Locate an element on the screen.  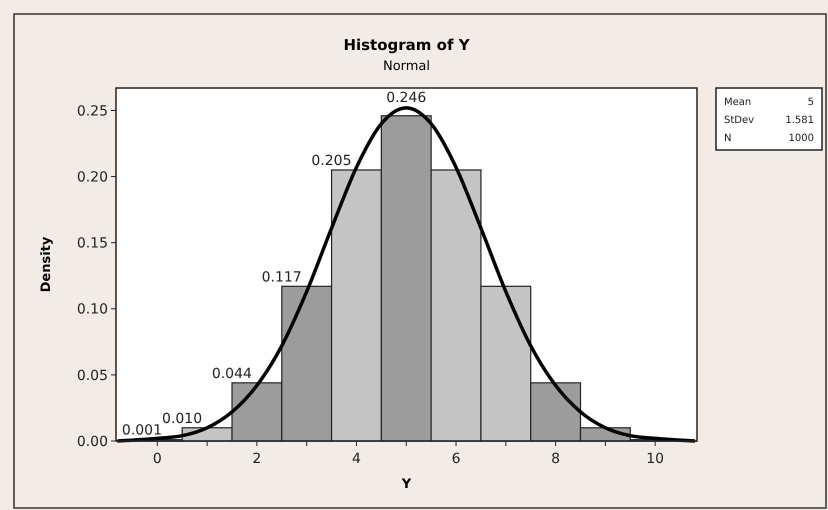
text: 1000 is located at coordinates (801, 138).